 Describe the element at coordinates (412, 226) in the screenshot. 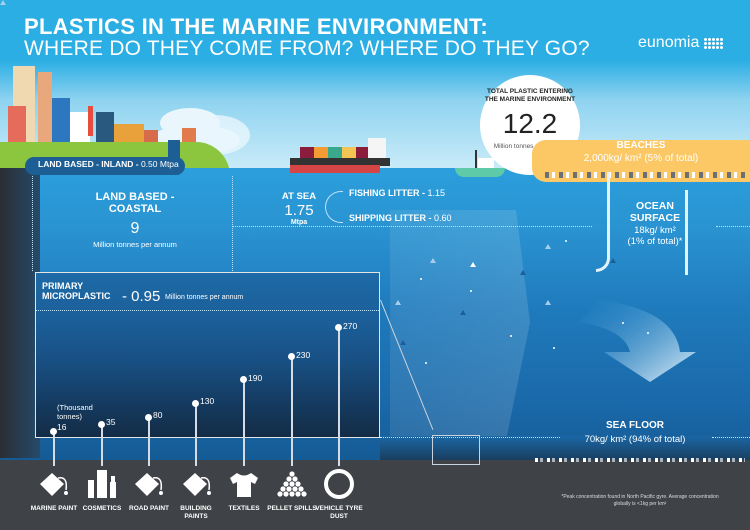

I see `surface-depth-line` at that location.